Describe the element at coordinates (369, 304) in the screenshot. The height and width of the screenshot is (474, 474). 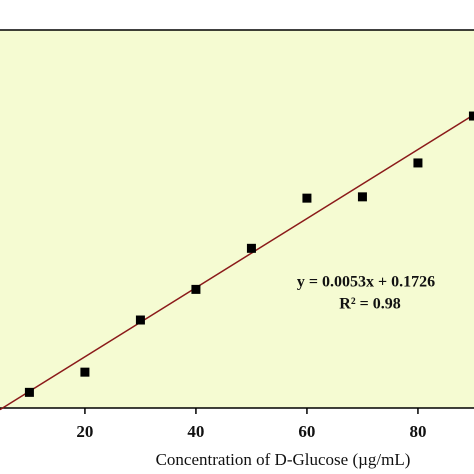
I see `r-squared: R² = 0.98` at that location.